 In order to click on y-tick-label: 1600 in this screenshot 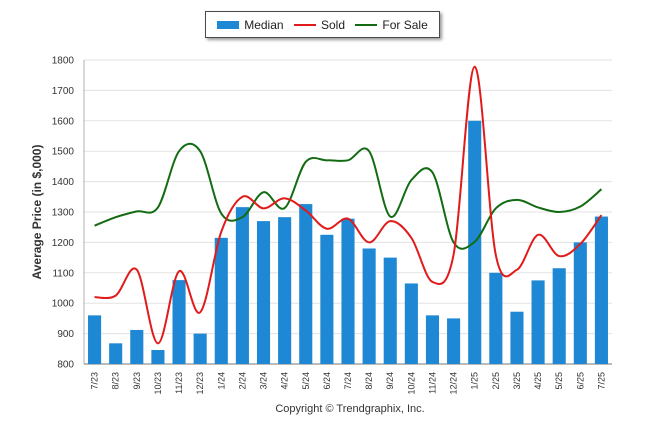, I will do `click(63, 121)`.